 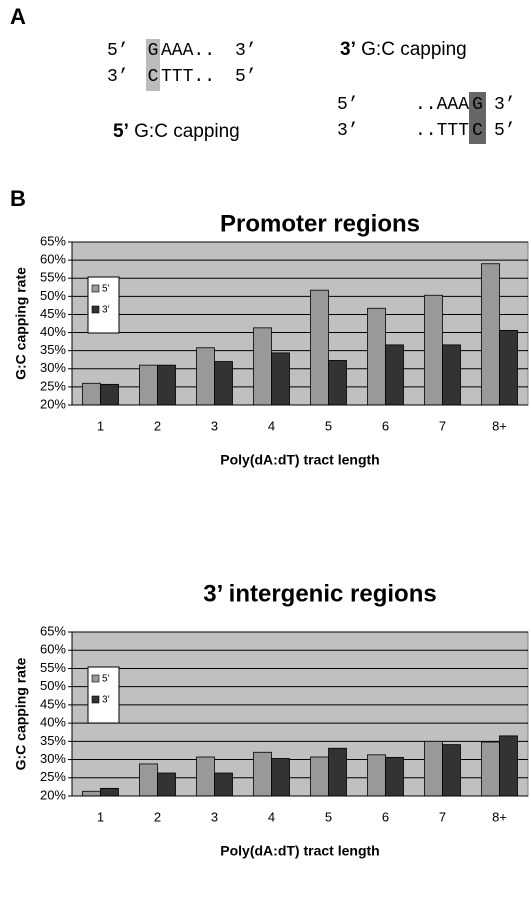 What do you see at coordinates (53, 703) in the screenshot?
I see `y-tick-label: 45%` at bounding box center [53, 703].